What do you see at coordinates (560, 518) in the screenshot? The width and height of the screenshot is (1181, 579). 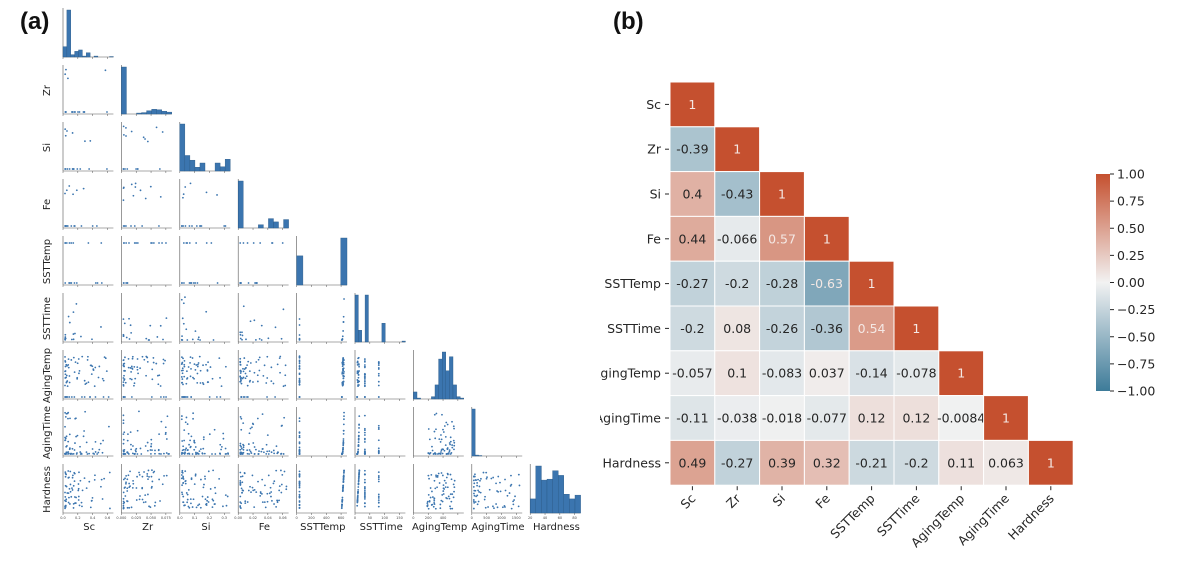 I see `x-tick-label: 60` at bounding box center [560, 518].